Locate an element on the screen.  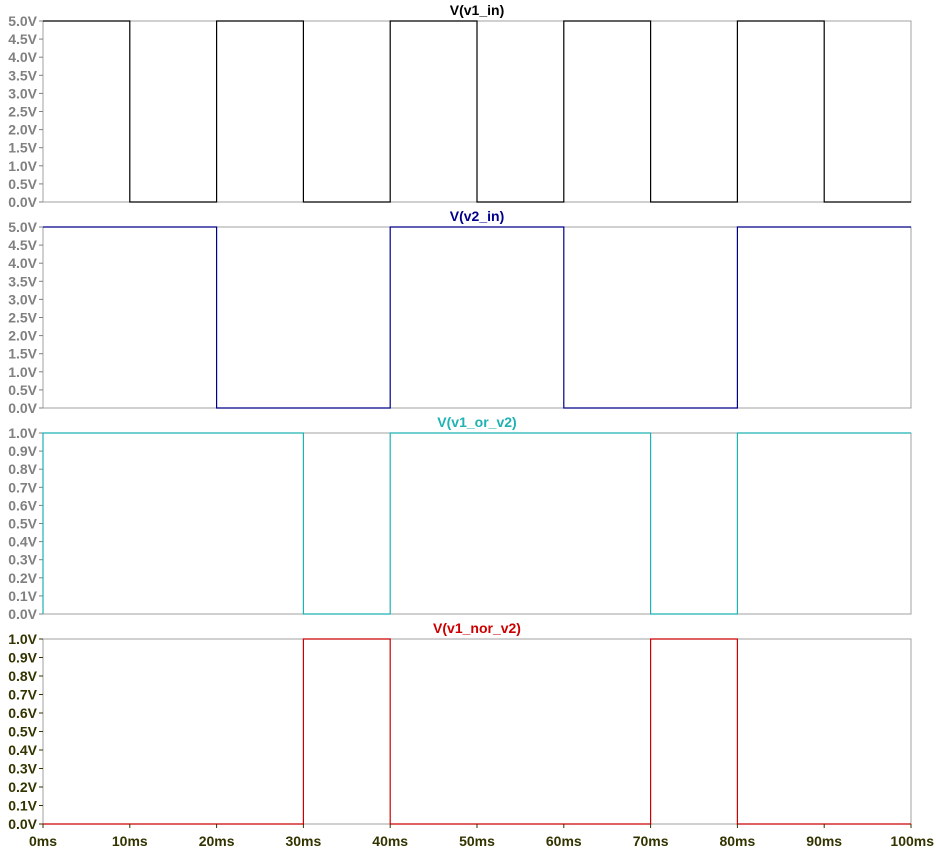
x-tick-label: 50ms is located at coordinates (477, 841).